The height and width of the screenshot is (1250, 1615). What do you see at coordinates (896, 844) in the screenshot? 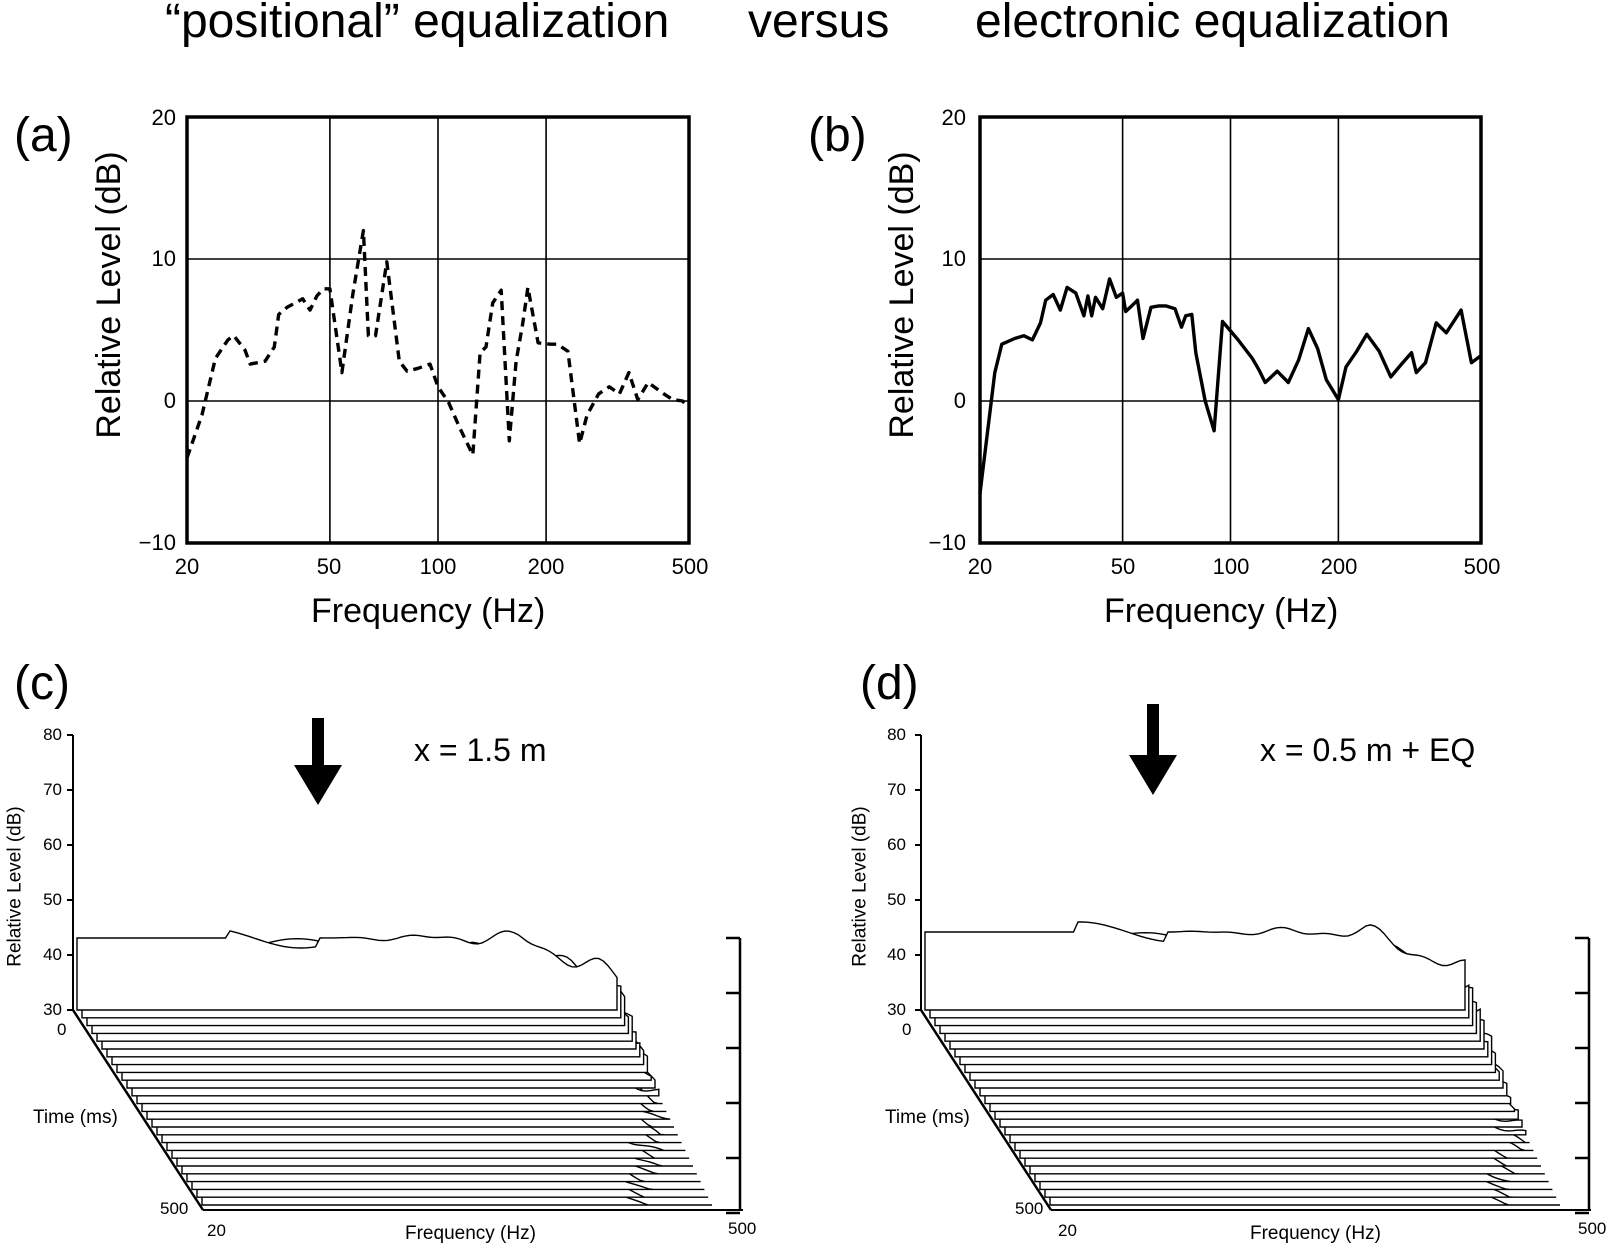
I see `y-tick-d-60: 60` at bounding box center [896, 844].